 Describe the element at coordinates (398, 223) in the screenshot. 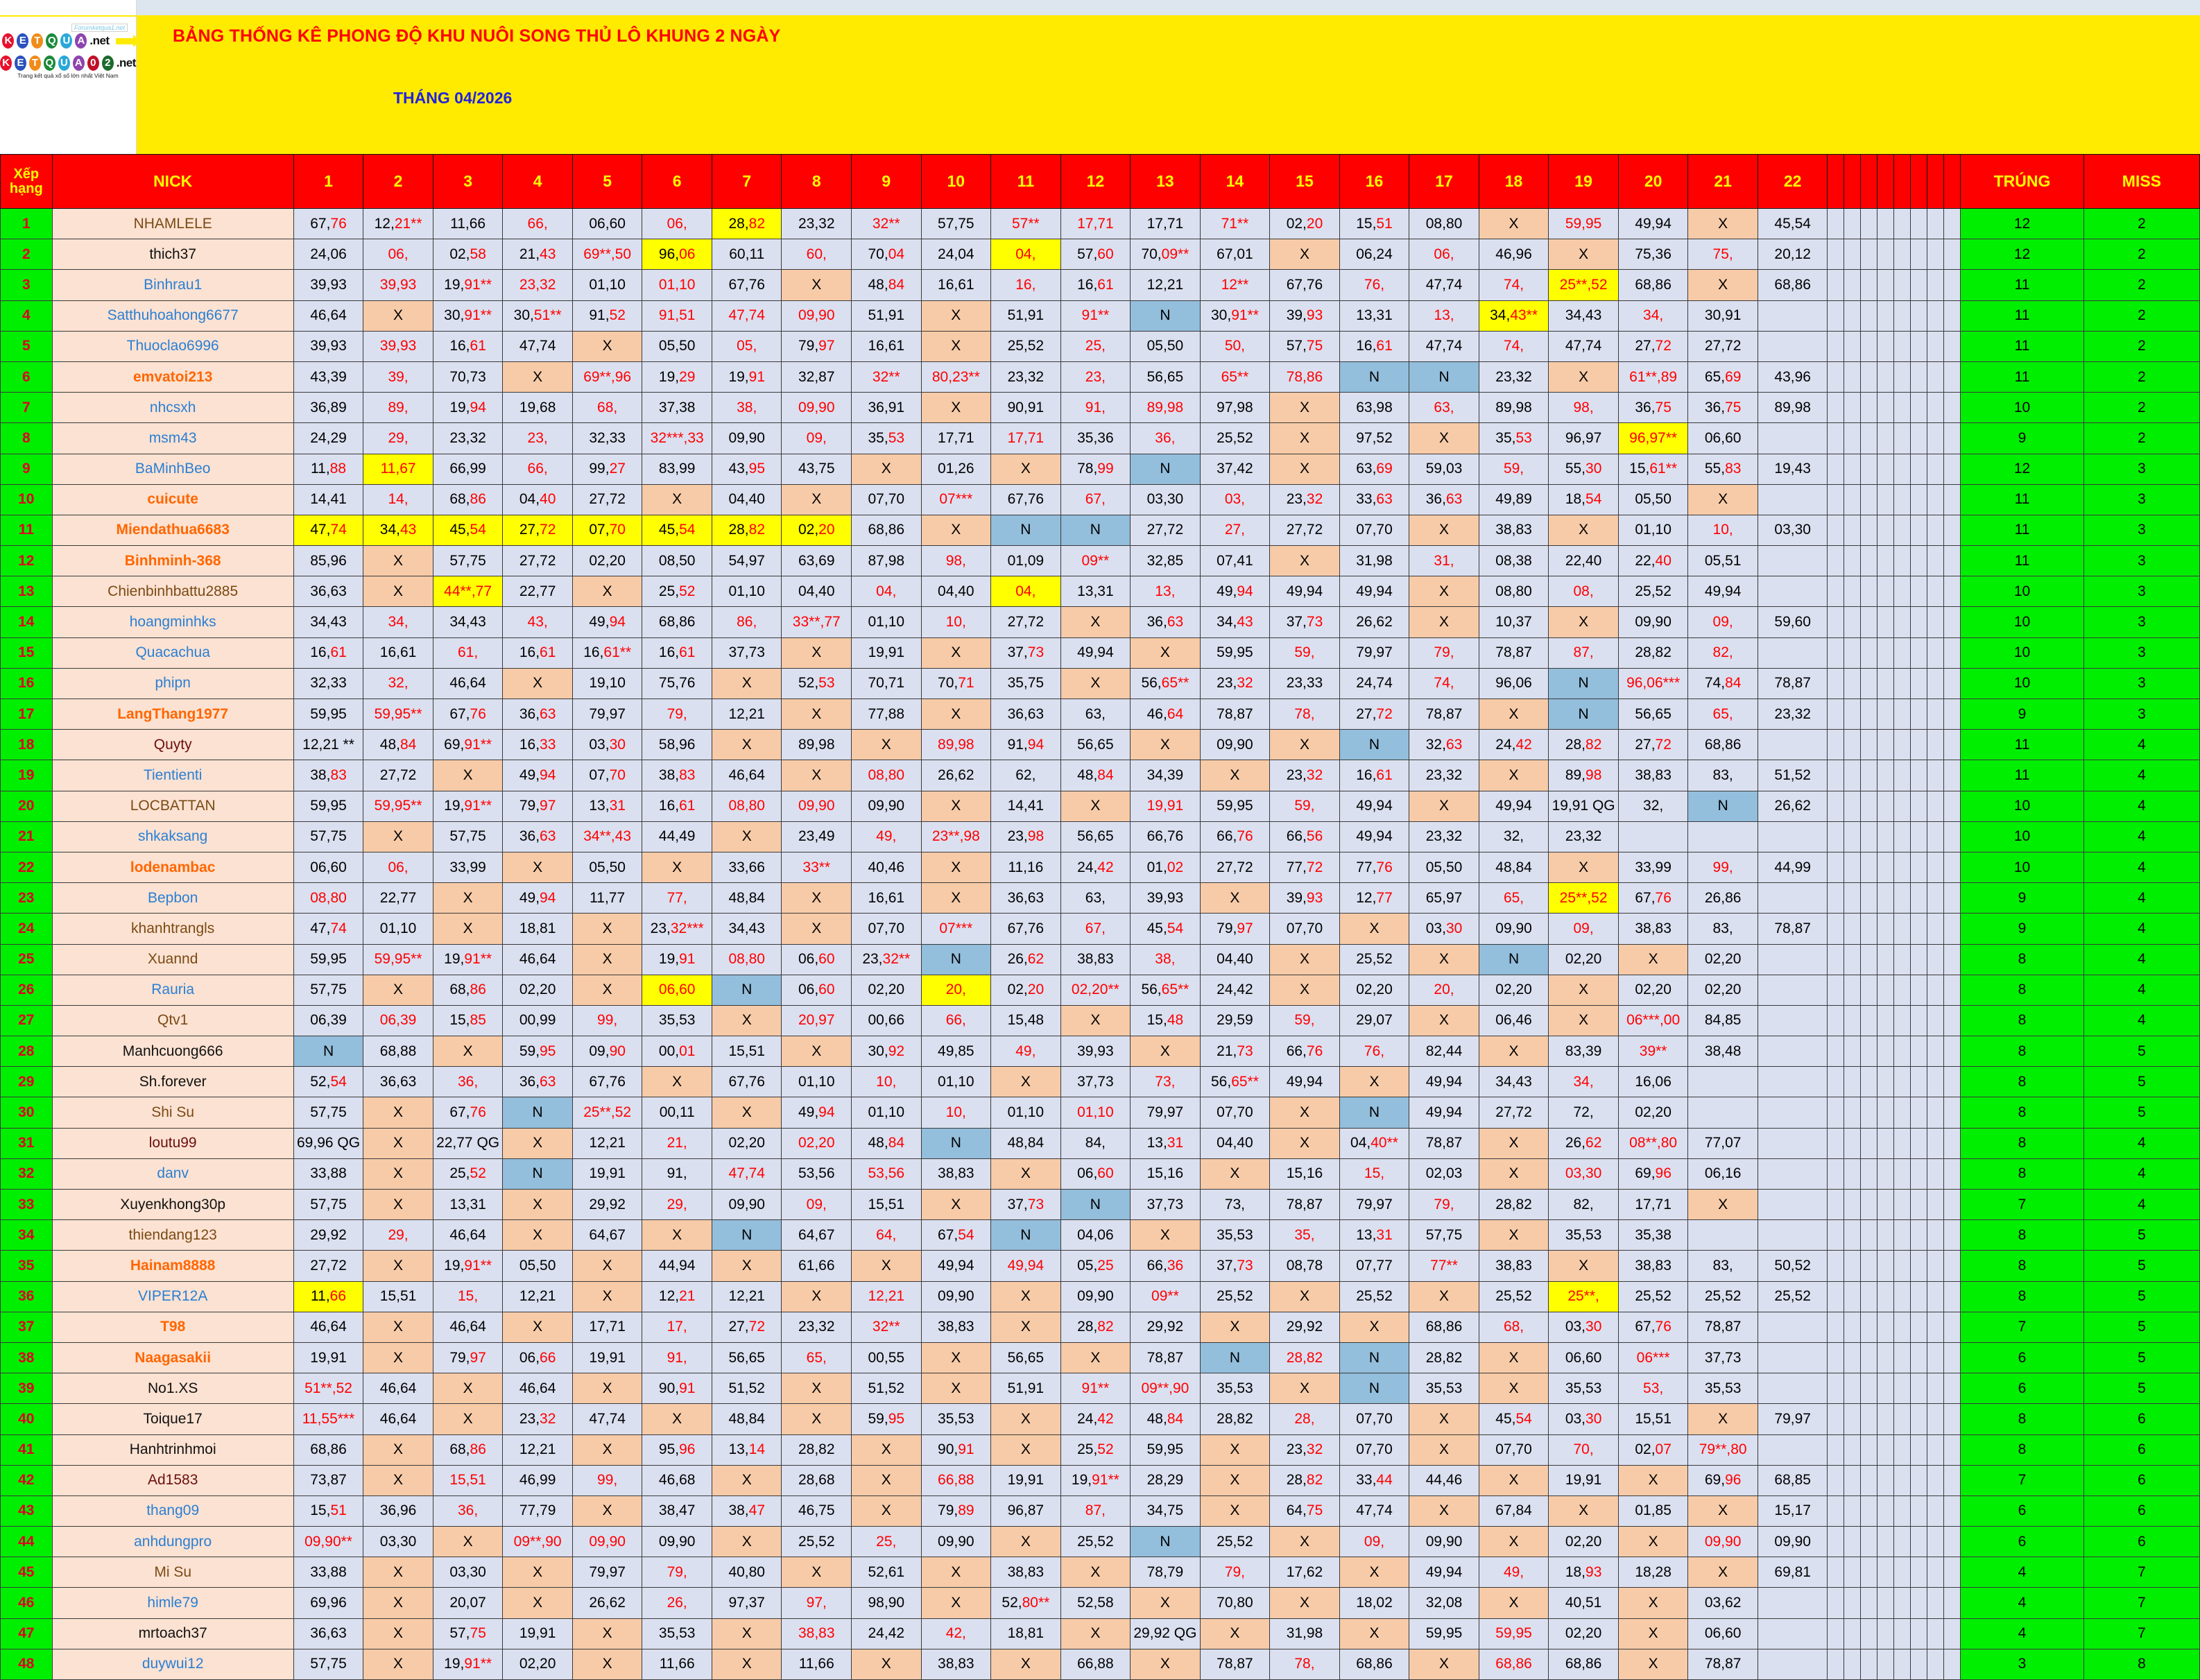

I see `day-cell-2: 12,21**` at that location.